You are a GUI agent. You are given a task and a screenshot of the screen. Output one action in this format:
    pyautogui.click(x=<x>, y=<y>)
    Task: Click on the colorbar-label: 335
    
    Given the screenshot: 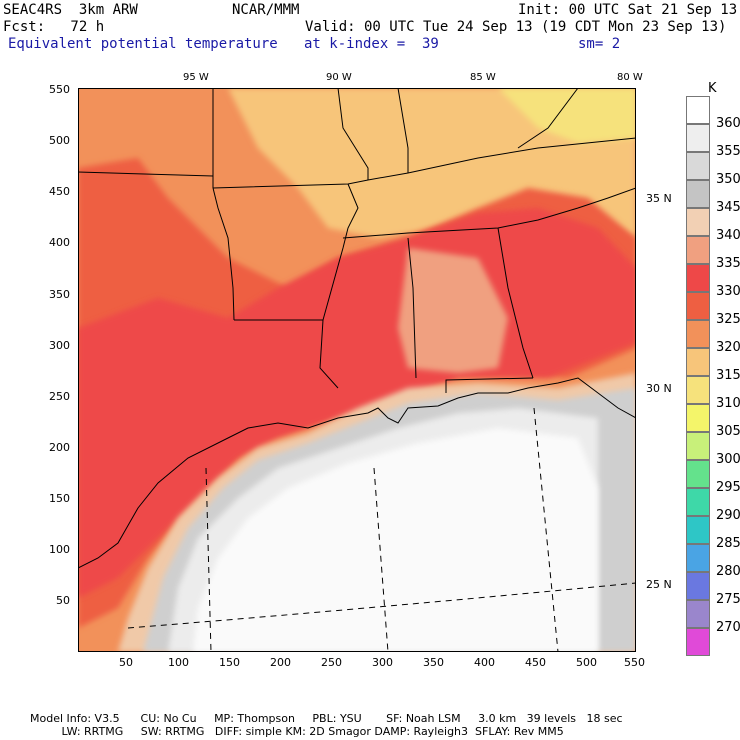 What is the action you would take?
    pyautogui.click(x=728, y=263)
    